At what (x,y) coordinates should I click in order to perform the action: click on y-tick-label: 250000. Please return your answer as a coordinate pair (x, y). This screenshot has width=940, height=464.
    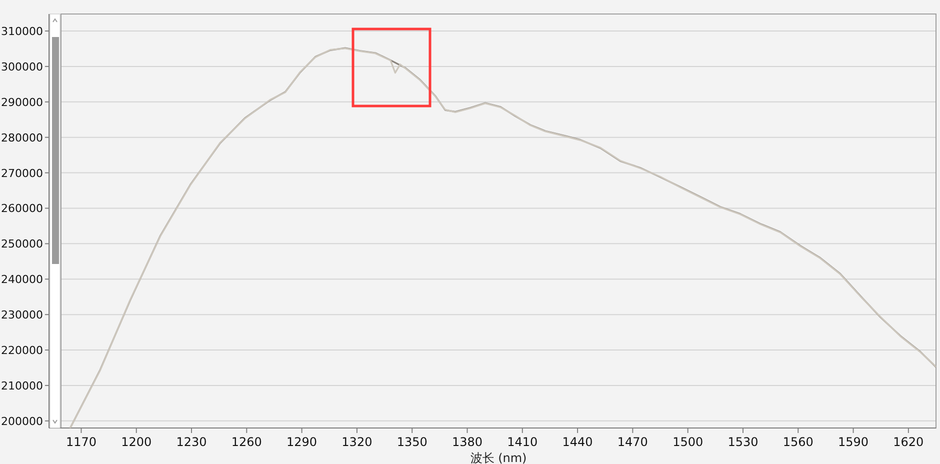
    Looking at the image, I should click on (22, 244).